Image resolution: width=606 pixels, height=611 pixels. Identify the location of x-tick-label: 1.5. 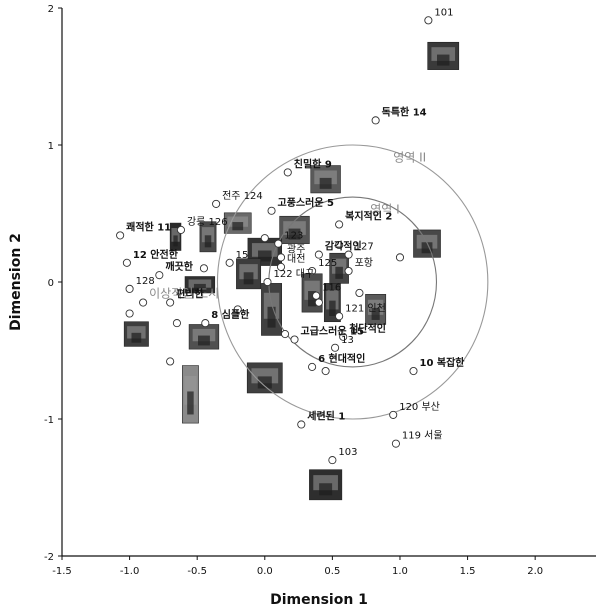
(468, 571).